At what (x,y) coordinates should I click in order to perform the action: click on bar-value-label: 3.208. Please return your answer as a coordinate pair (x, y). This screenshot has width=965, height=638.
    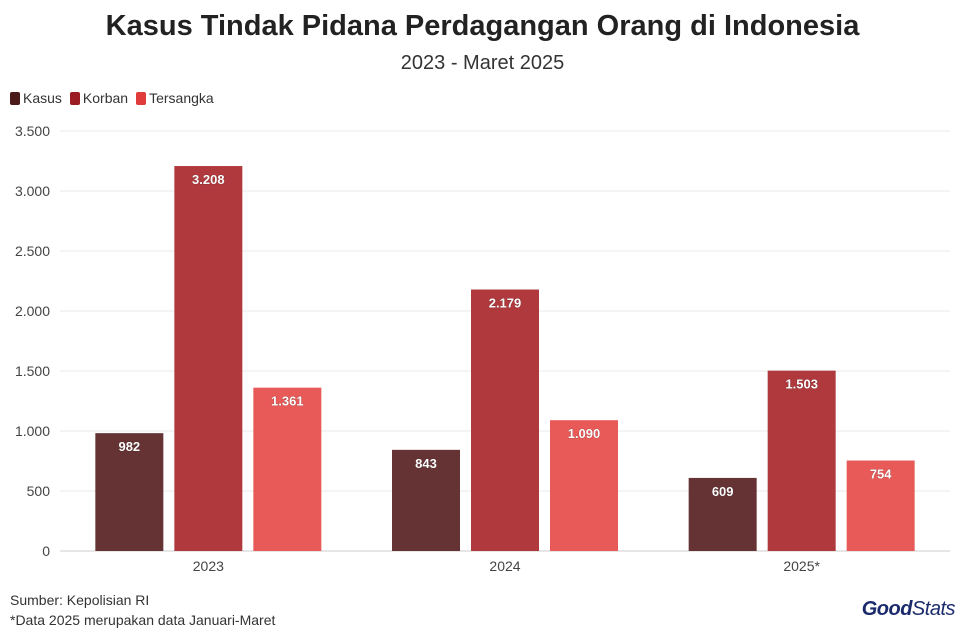
    Looking at the image, I should click on (208, 179).